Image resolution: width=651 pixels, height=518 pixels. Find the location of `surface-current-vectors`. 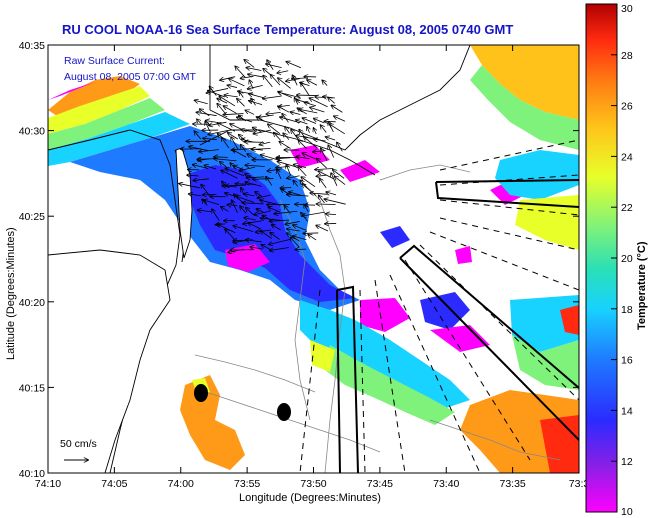

surface-current-vectors is located at coordinates (262, 156).